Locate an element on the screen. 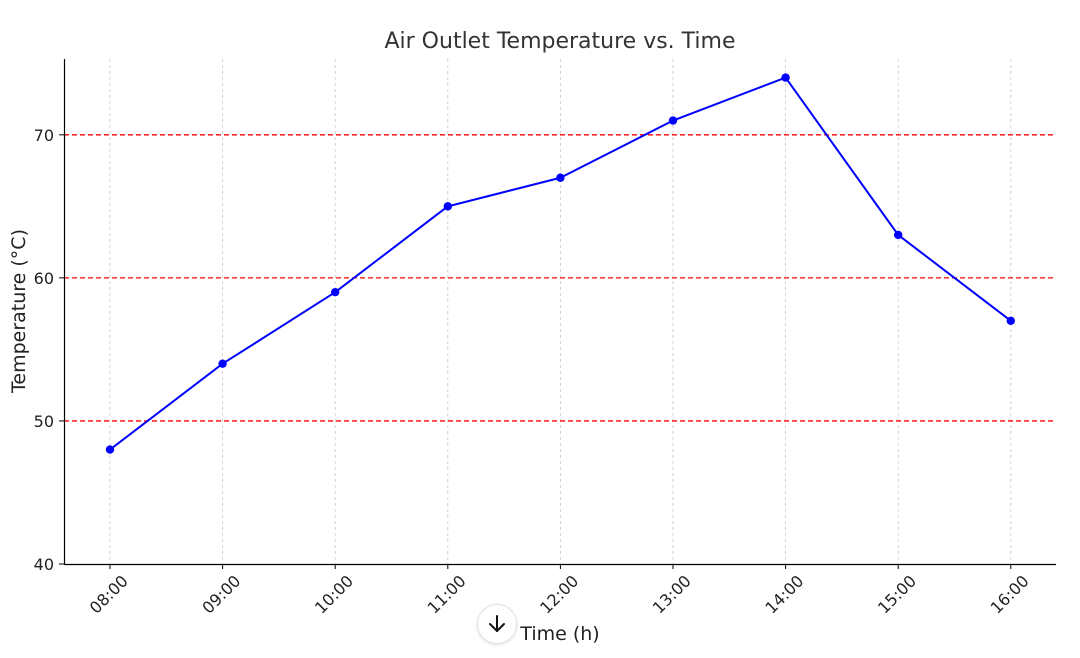  x-tick-label: 14:00 is located at coordinates (784, 594).